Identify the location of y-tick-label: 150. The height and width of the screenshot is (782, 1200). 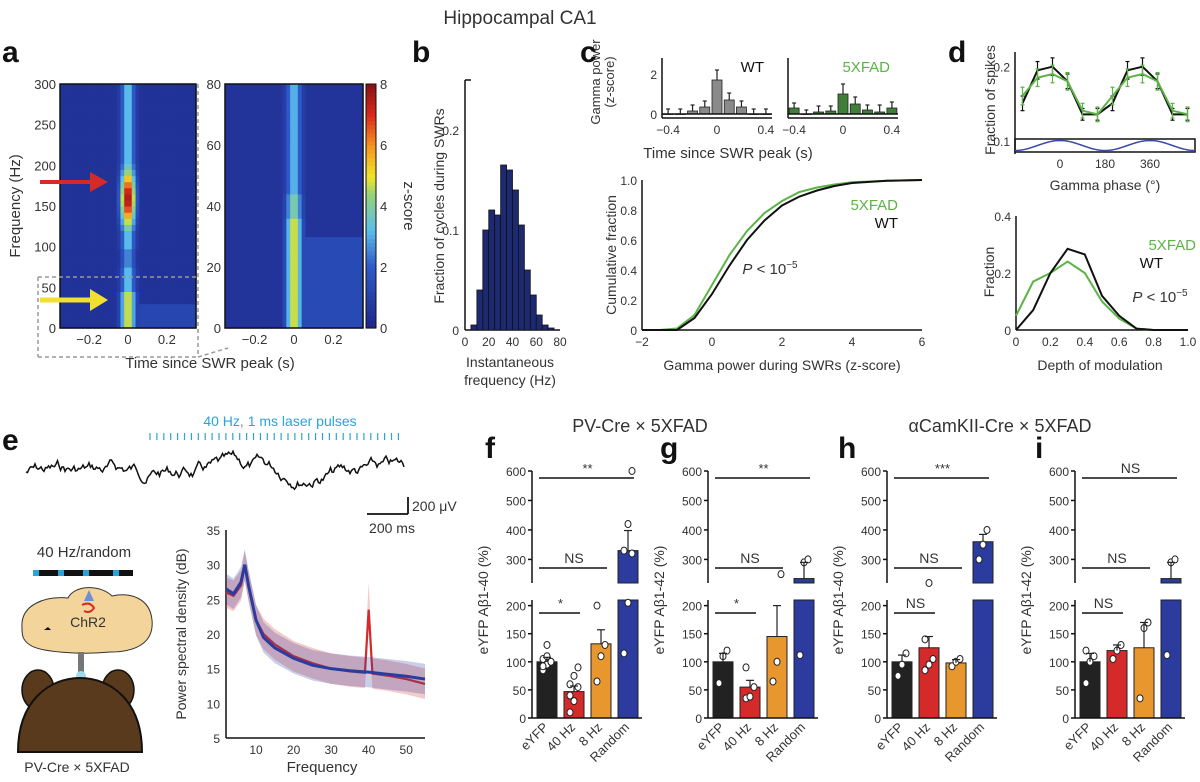
(871, 635).